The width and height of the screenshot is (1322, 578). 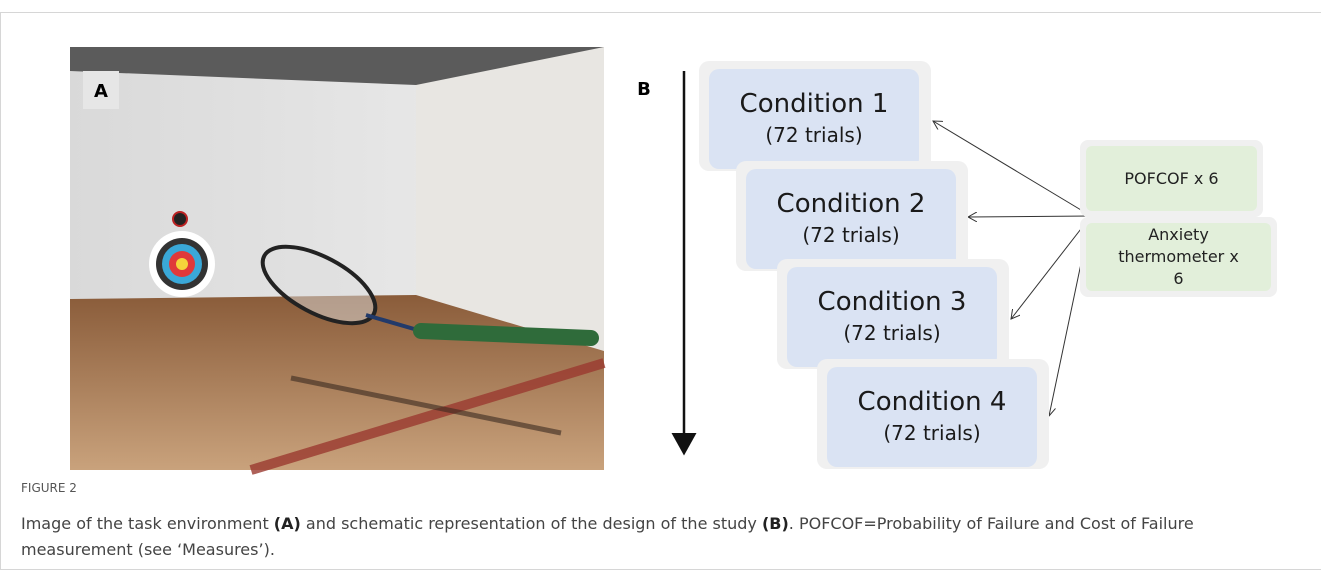 I want to click on condition-title: Condition 1, so click(x=814, y=104).